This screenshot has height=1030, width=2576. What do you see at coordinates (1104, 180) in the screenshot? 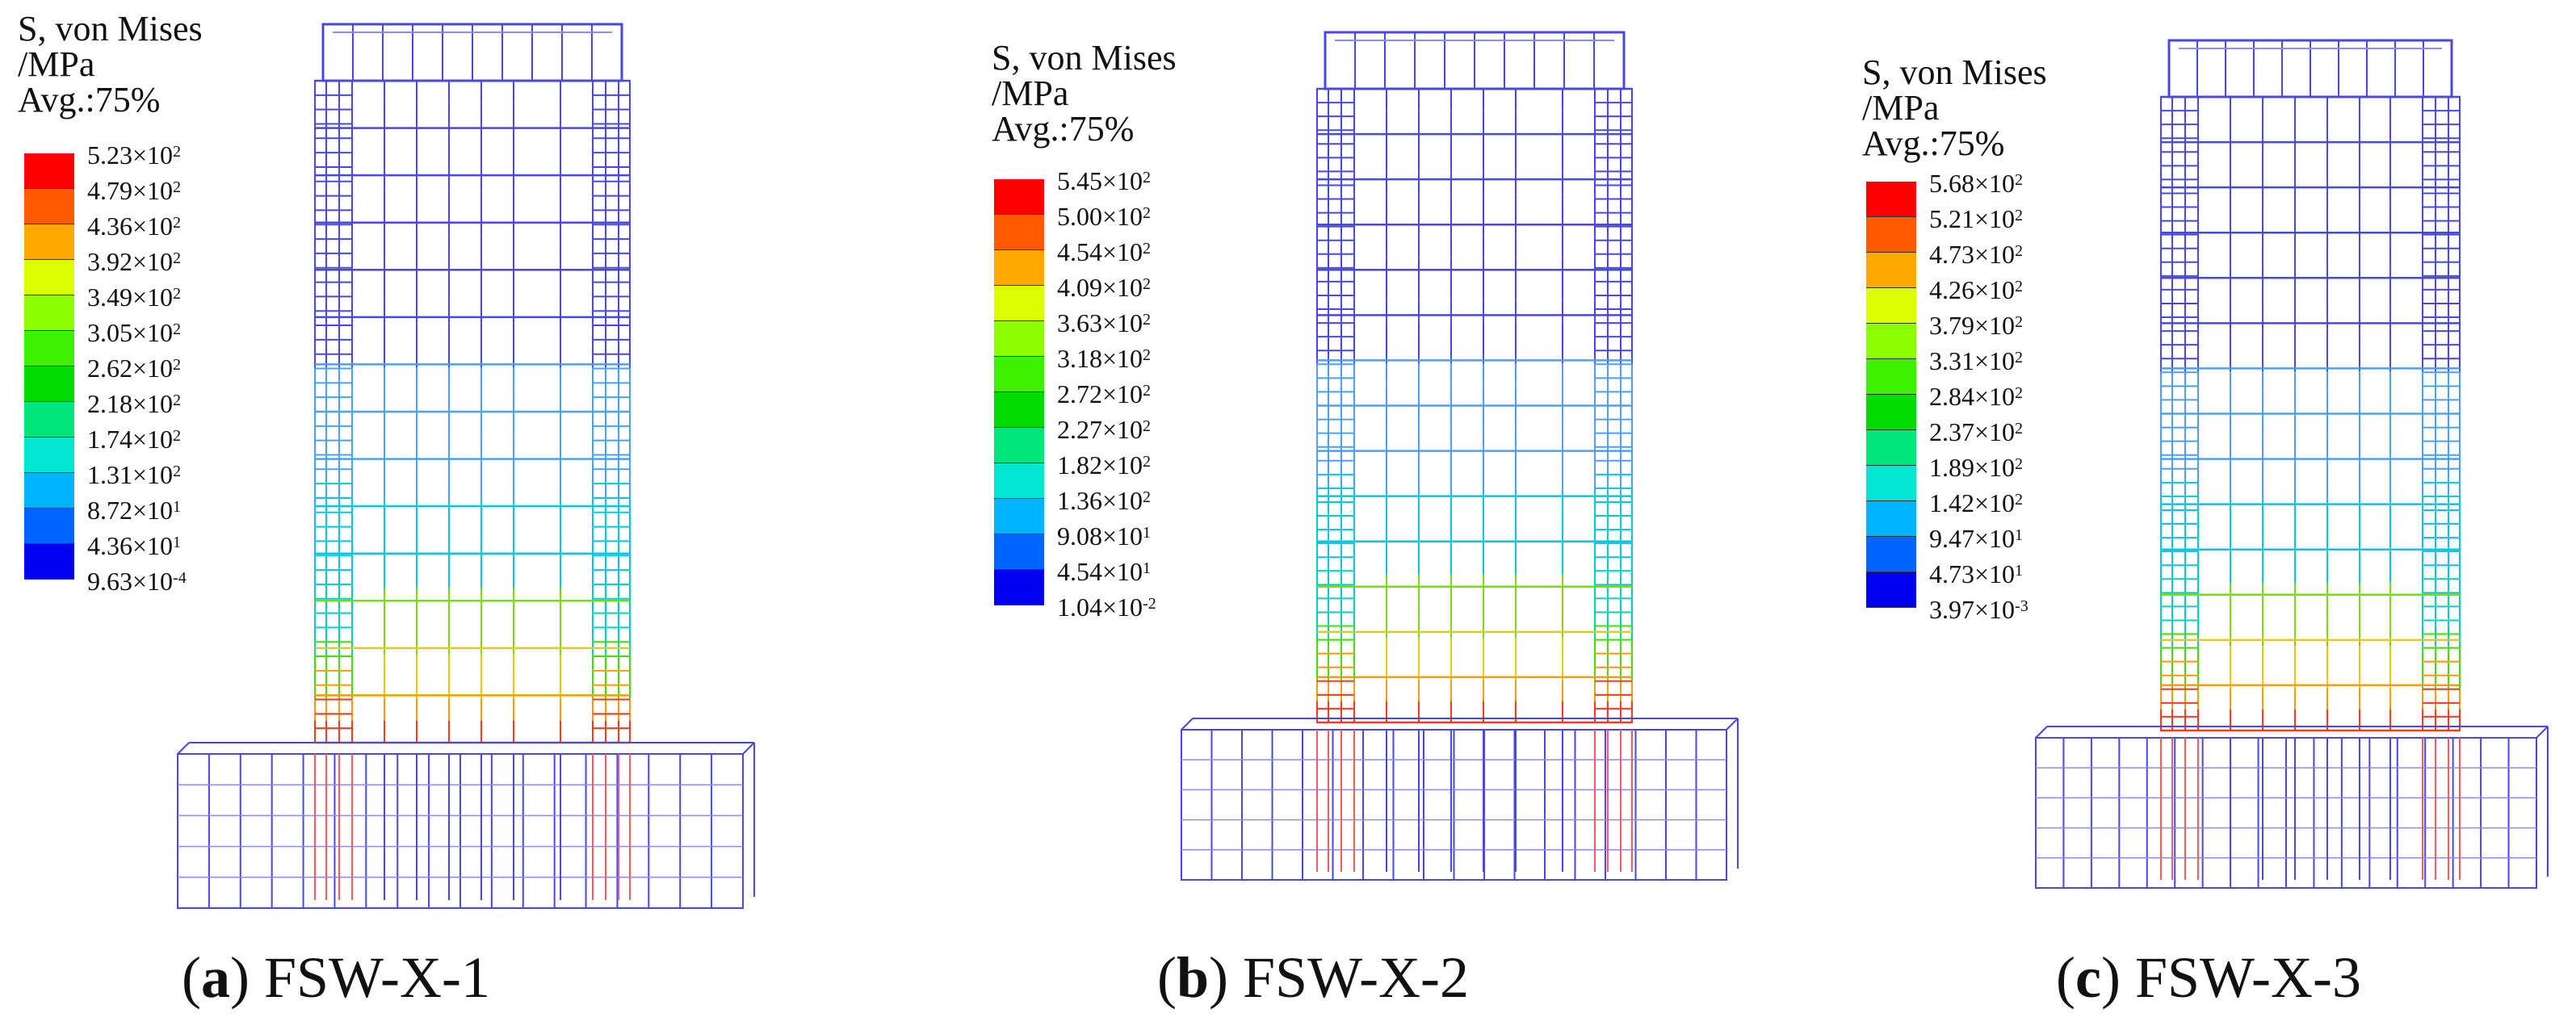
I see `legend-tick-label: 5.45×10²` at bounding box center [1104, 180].